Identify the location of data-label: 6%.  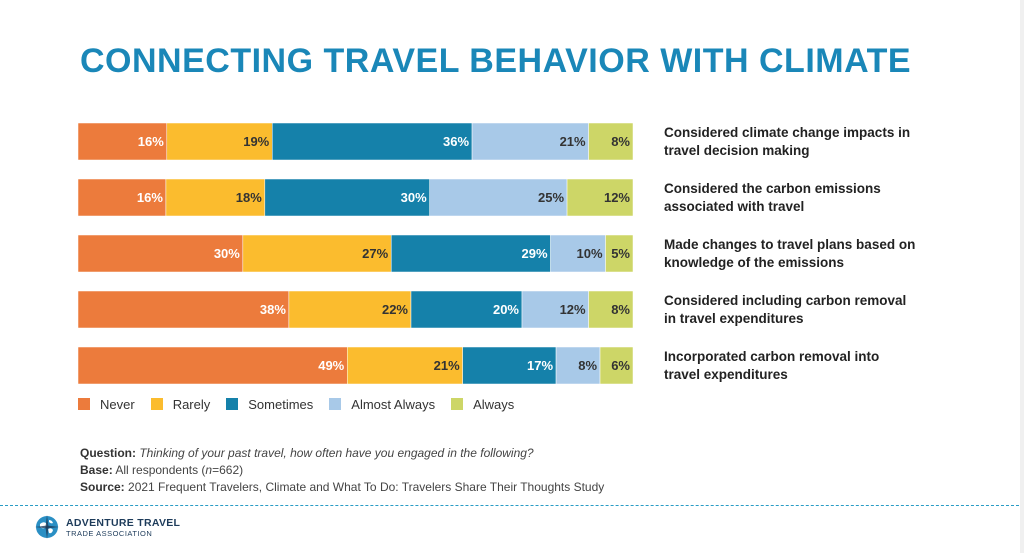
(620, 365).